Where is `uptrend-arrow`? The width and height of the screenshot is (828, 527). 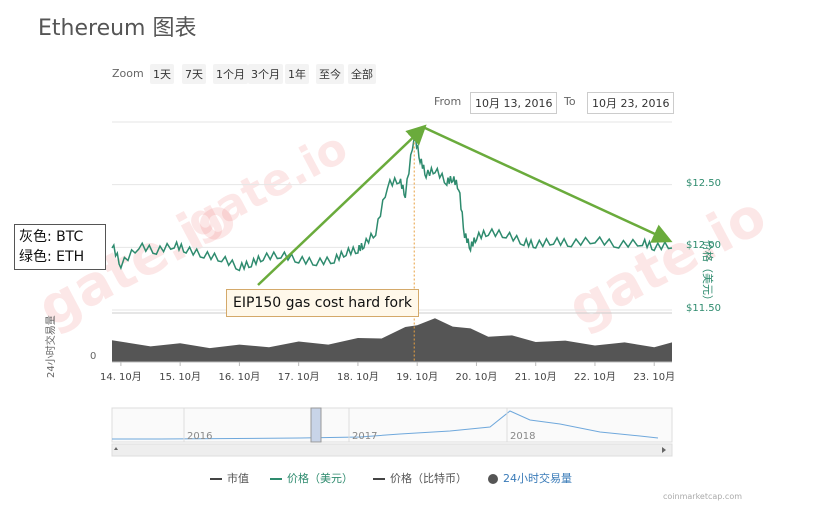
uptrend-arrow is located at coordinates (342, 205).